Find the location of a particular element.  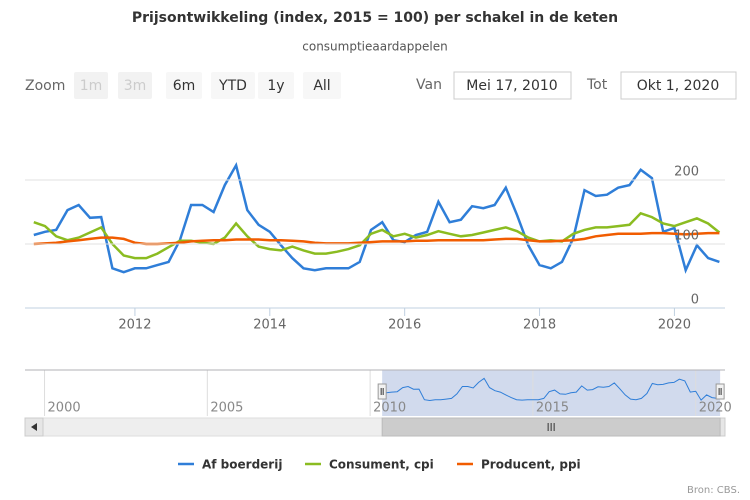

x-tick-label: 2012 is located at coordinates (134, 325).